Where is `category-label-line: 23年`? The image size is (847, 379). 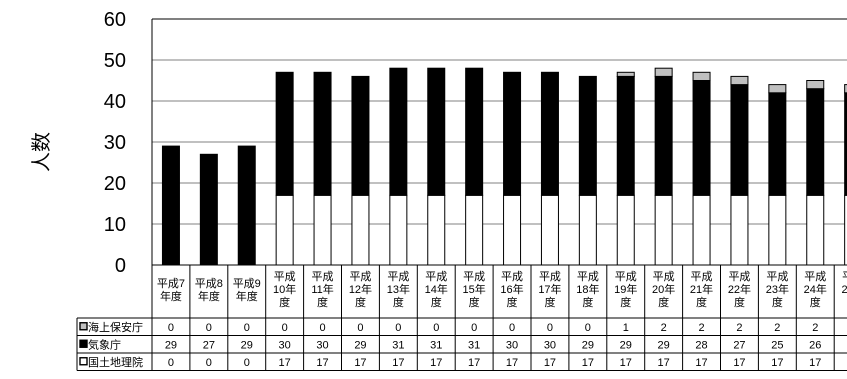 category-label-line: 23年 is located at coordinates (777, 289).